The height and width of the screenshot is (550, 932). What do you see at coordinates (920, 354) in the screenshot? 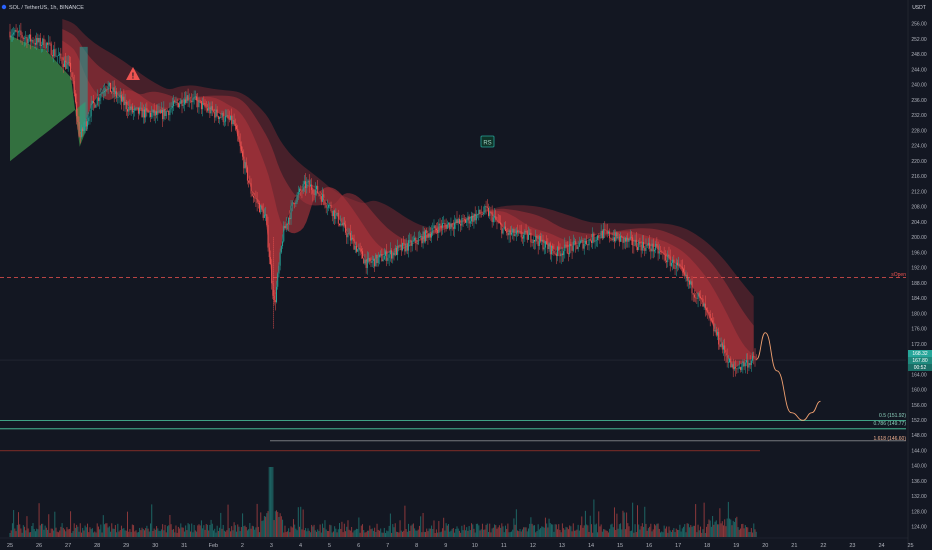
I see `price-tag-1-text: 168.32` at bounding box center [920, 354].